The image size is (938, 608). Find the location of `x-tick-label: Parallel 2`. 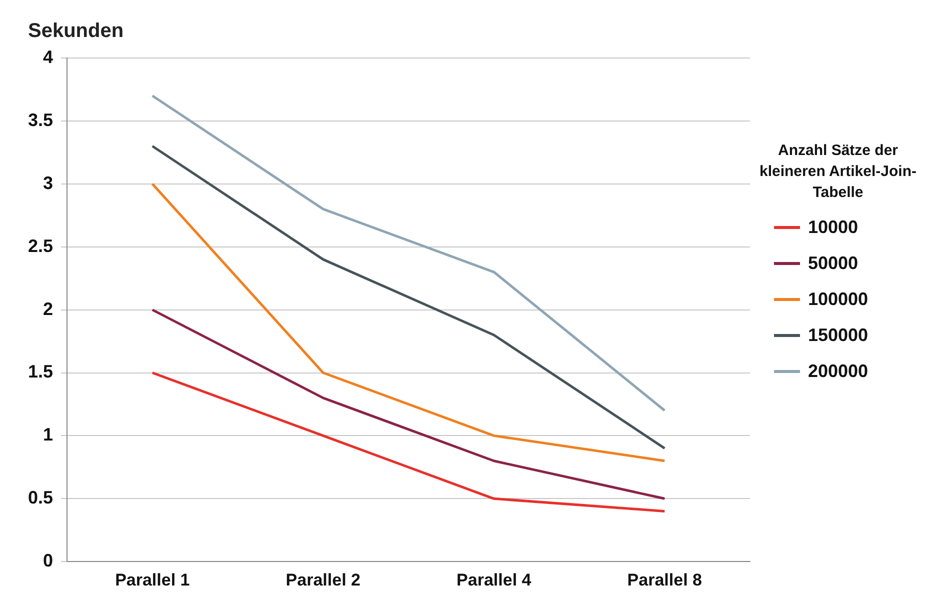

x-tick-label: Parallel 2 is located at coordinates (323, 580).